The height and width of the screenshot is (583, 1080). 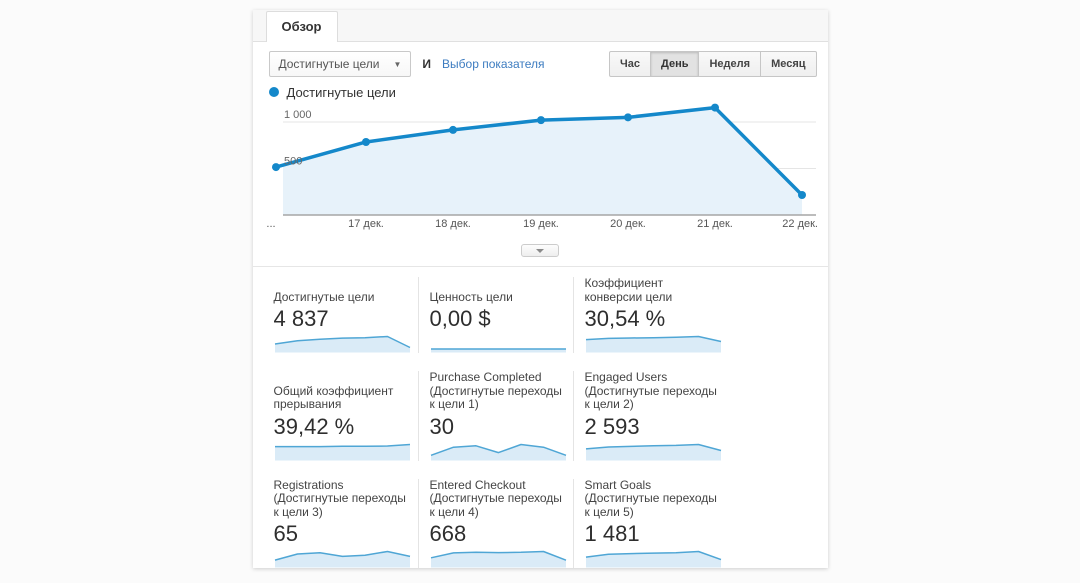 What do you see at coordinates (625, 318) in the screenshot?
I see `metric-value: 30,54 %` at bounding box center [625, 318].